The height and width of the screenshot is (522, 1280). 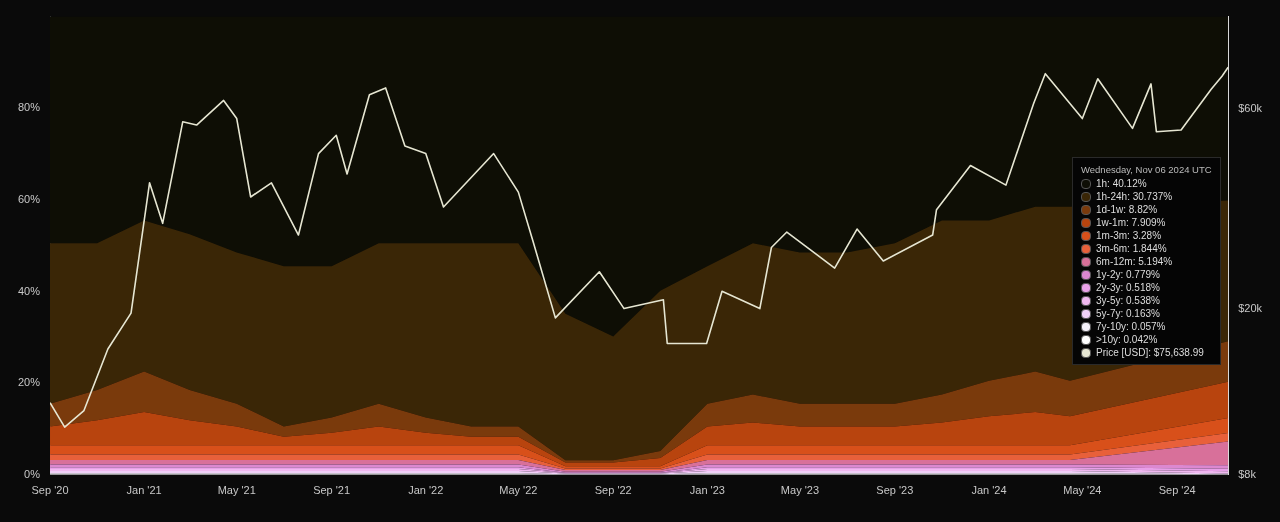 I want to click on annotation: 1y-2y: 0.779%, so click(x=1128, y=274).